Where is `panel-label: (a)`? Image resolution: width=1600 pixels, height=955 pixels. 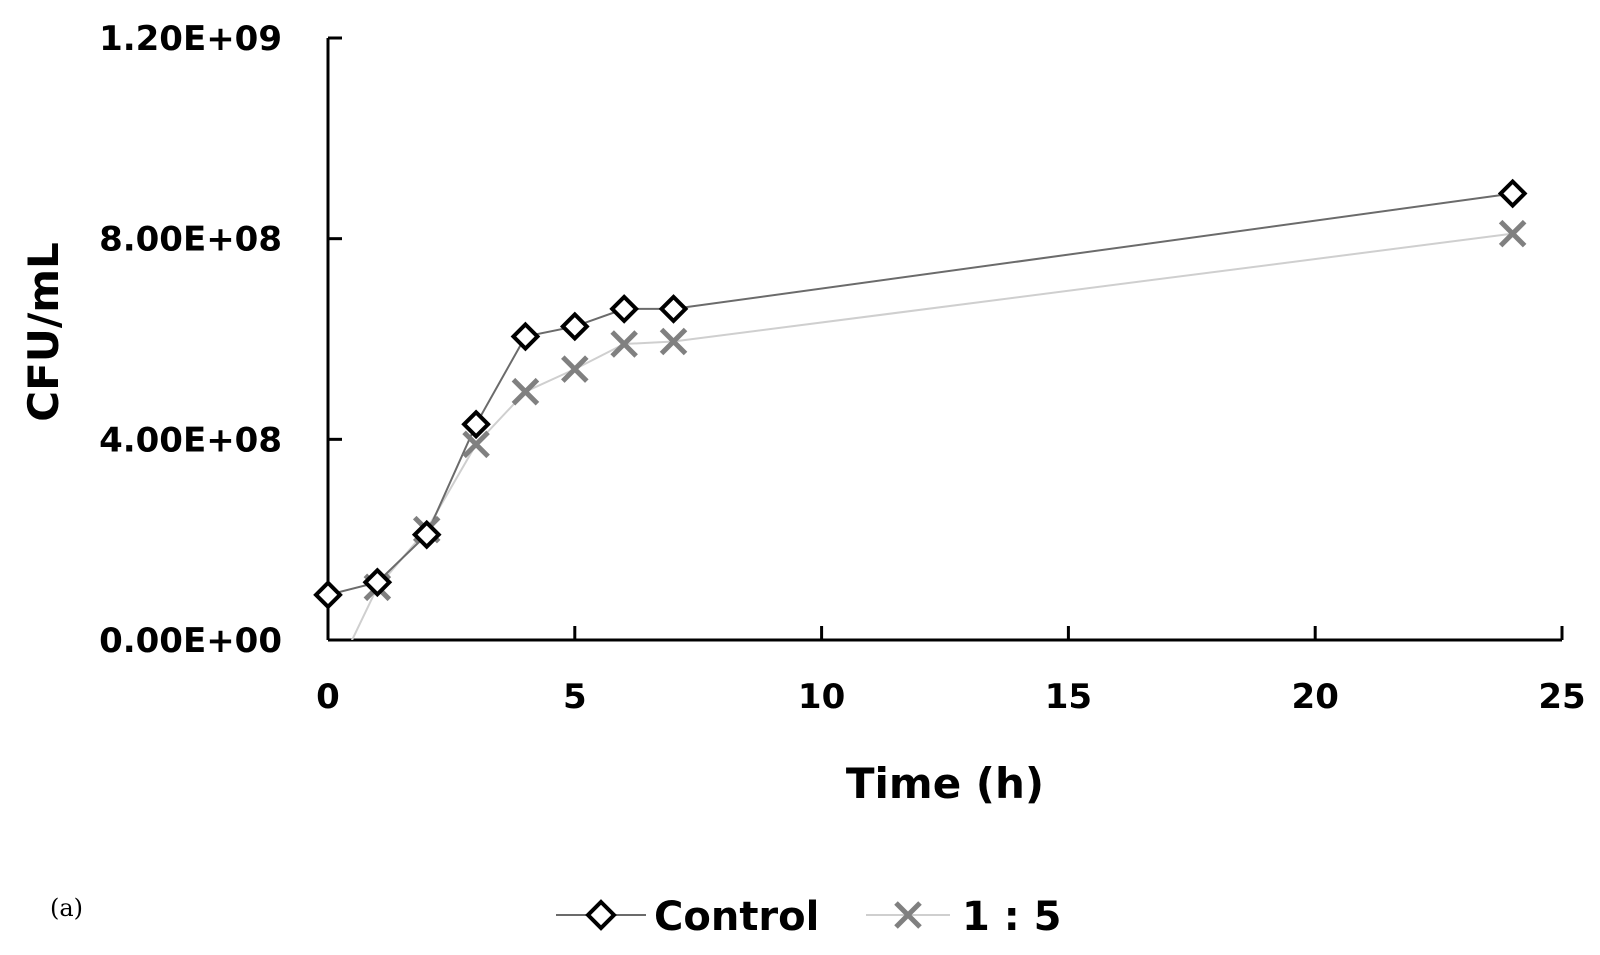 panel-label: (a) is located at coordinates (66, 908).